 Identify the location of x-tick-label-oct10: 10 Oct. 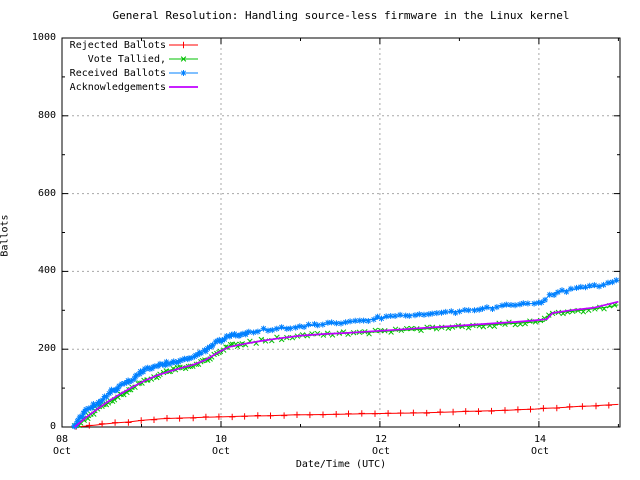
(221, 446).